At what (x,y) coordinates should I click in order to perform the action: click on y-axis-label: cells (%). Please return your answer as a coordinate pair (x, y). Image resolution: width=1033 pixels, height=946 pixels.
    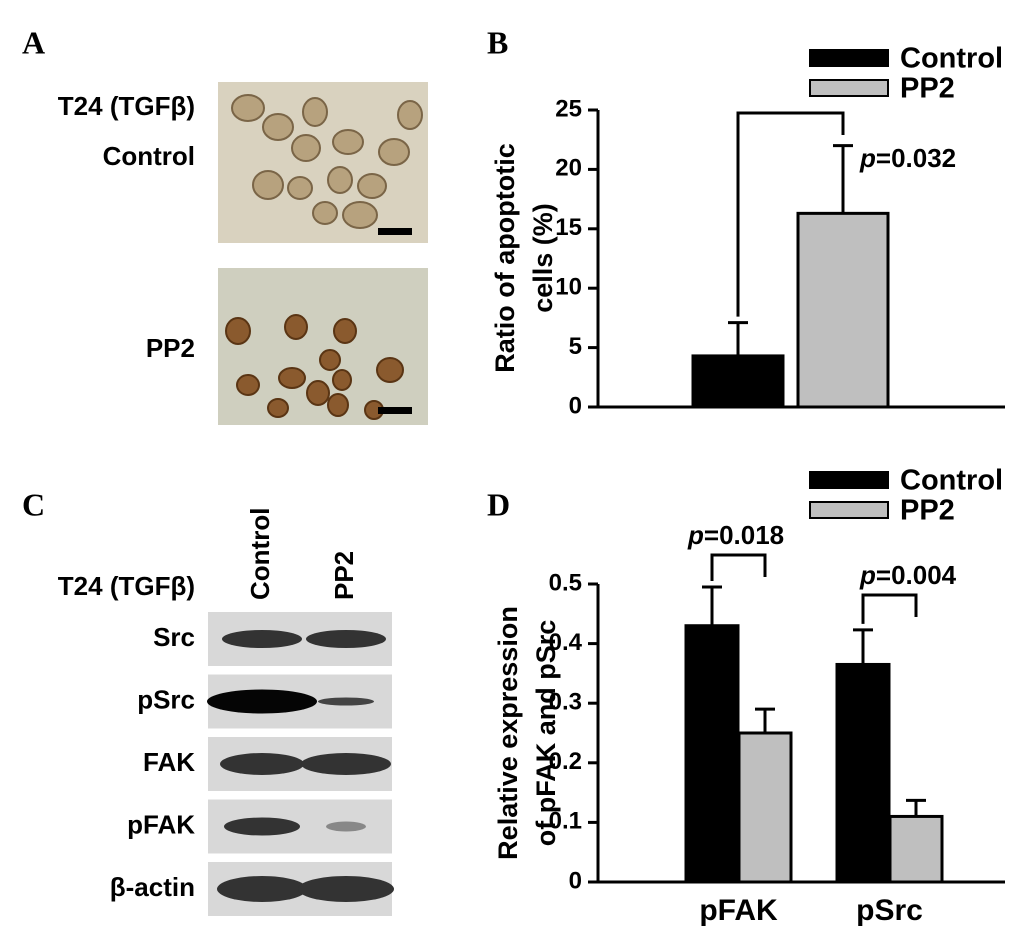
    Looking at the image, I should click on (543, 258).